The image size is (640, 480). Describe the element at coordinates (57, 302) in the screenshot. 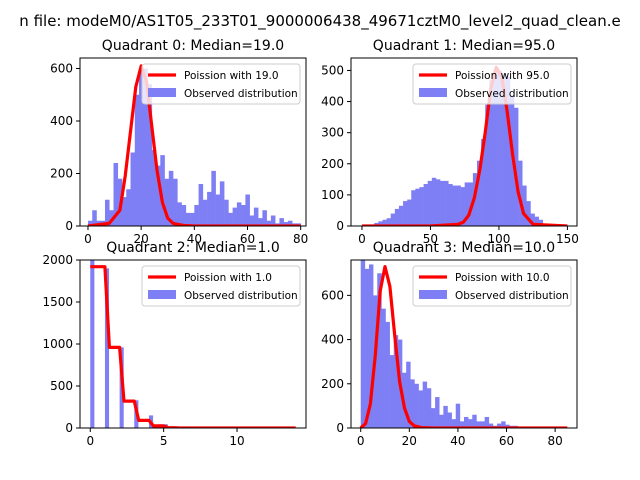

I see `y-tick-label: 1500` at that location.